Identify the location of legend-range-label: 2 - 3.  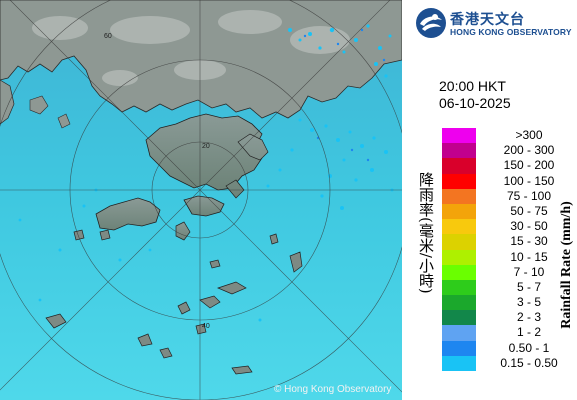
(528, 317).